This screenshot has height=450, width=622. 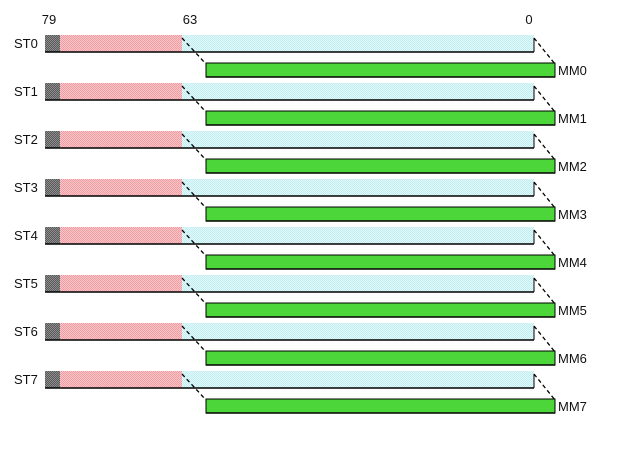 I want to click on mm-register-label: MM2, so click(x=572, y=166).